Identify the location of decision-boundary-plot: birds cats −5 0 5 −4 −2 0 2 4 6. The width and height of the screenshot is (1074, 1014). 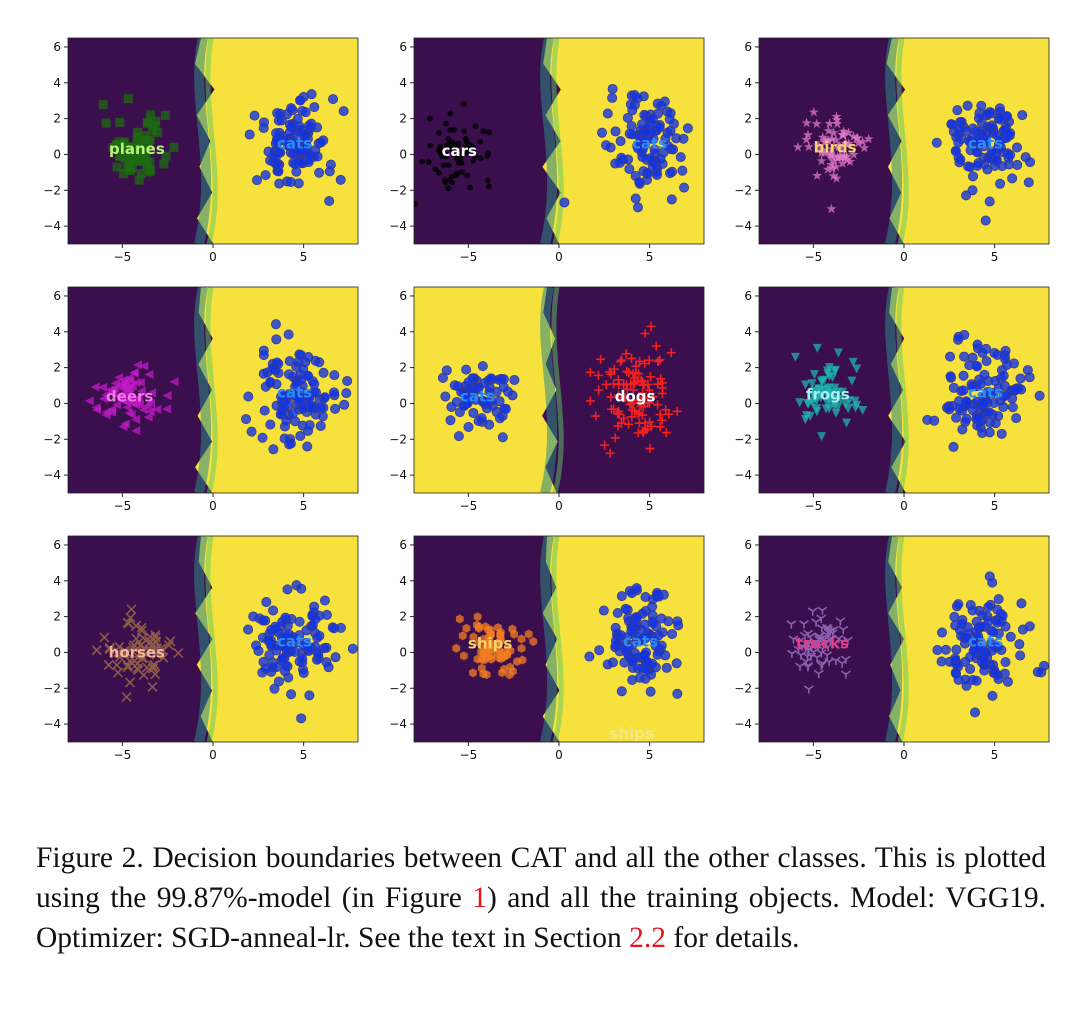
(891, 155).